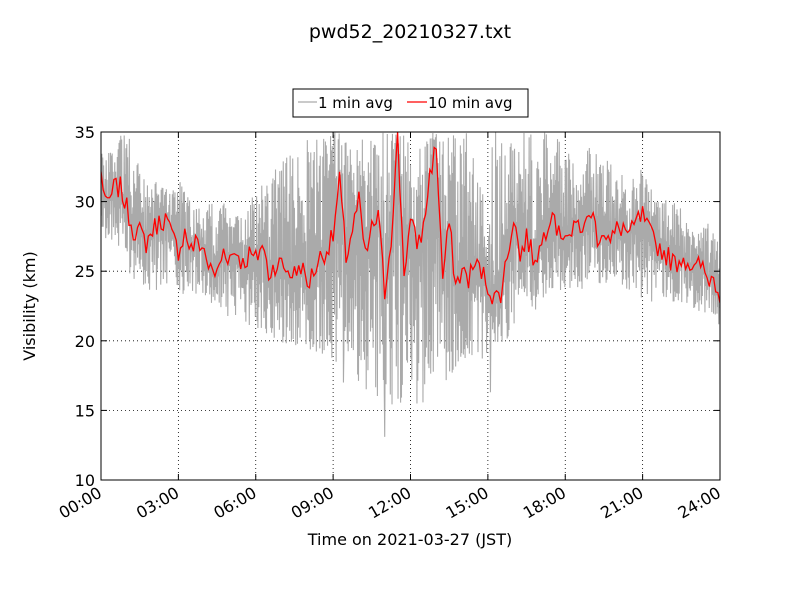  I want to click on y-tick-label: 15, so click(85, 410).